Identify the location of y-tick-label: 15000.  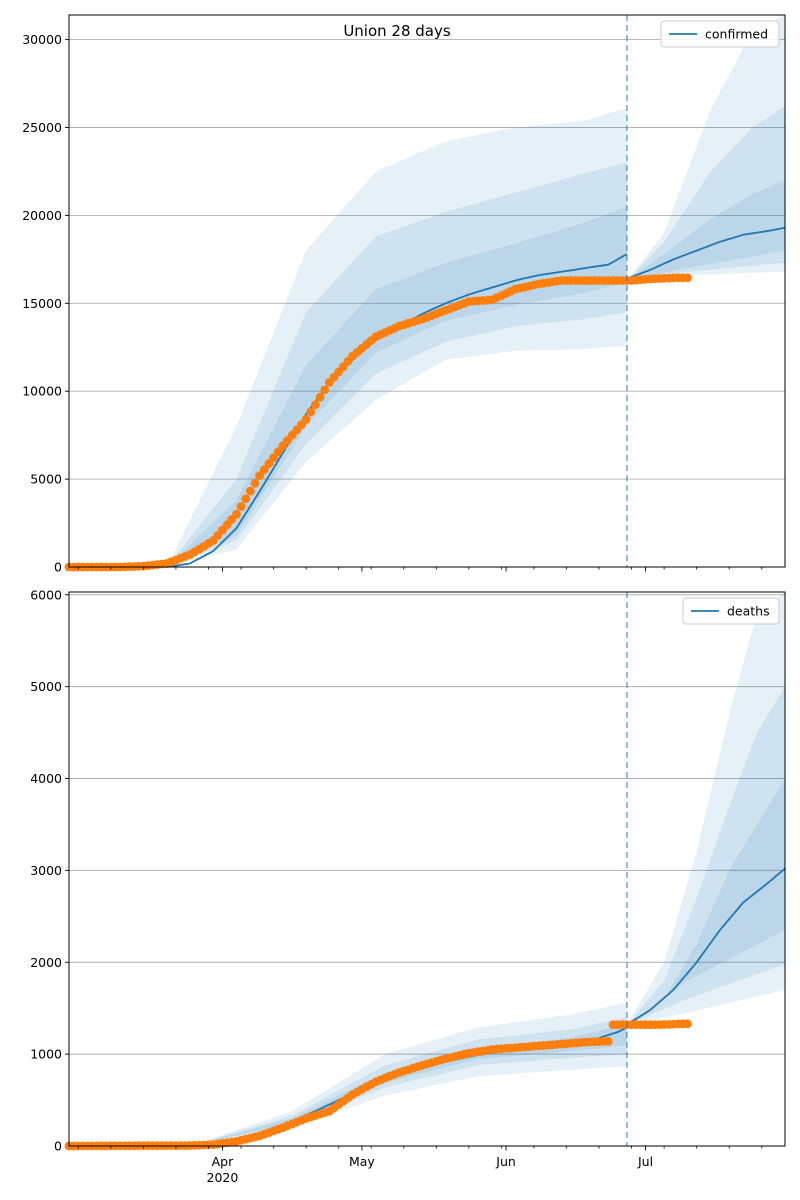
(42, 303).